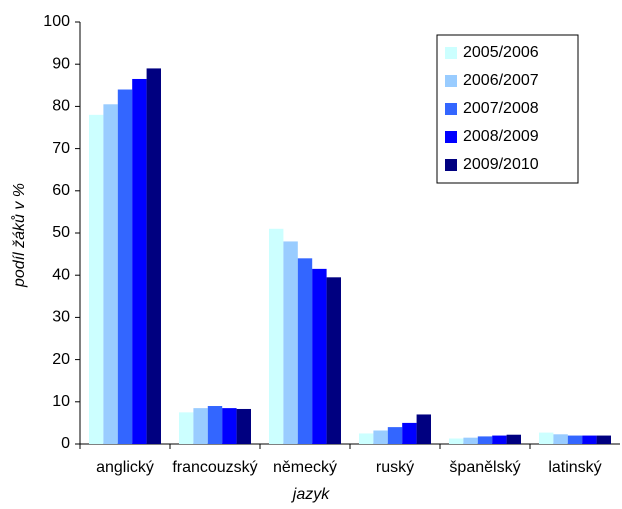 The height and width of the screenshot is (509, 622). I want to click on x-tick-label: ruský, so click(395, 467).